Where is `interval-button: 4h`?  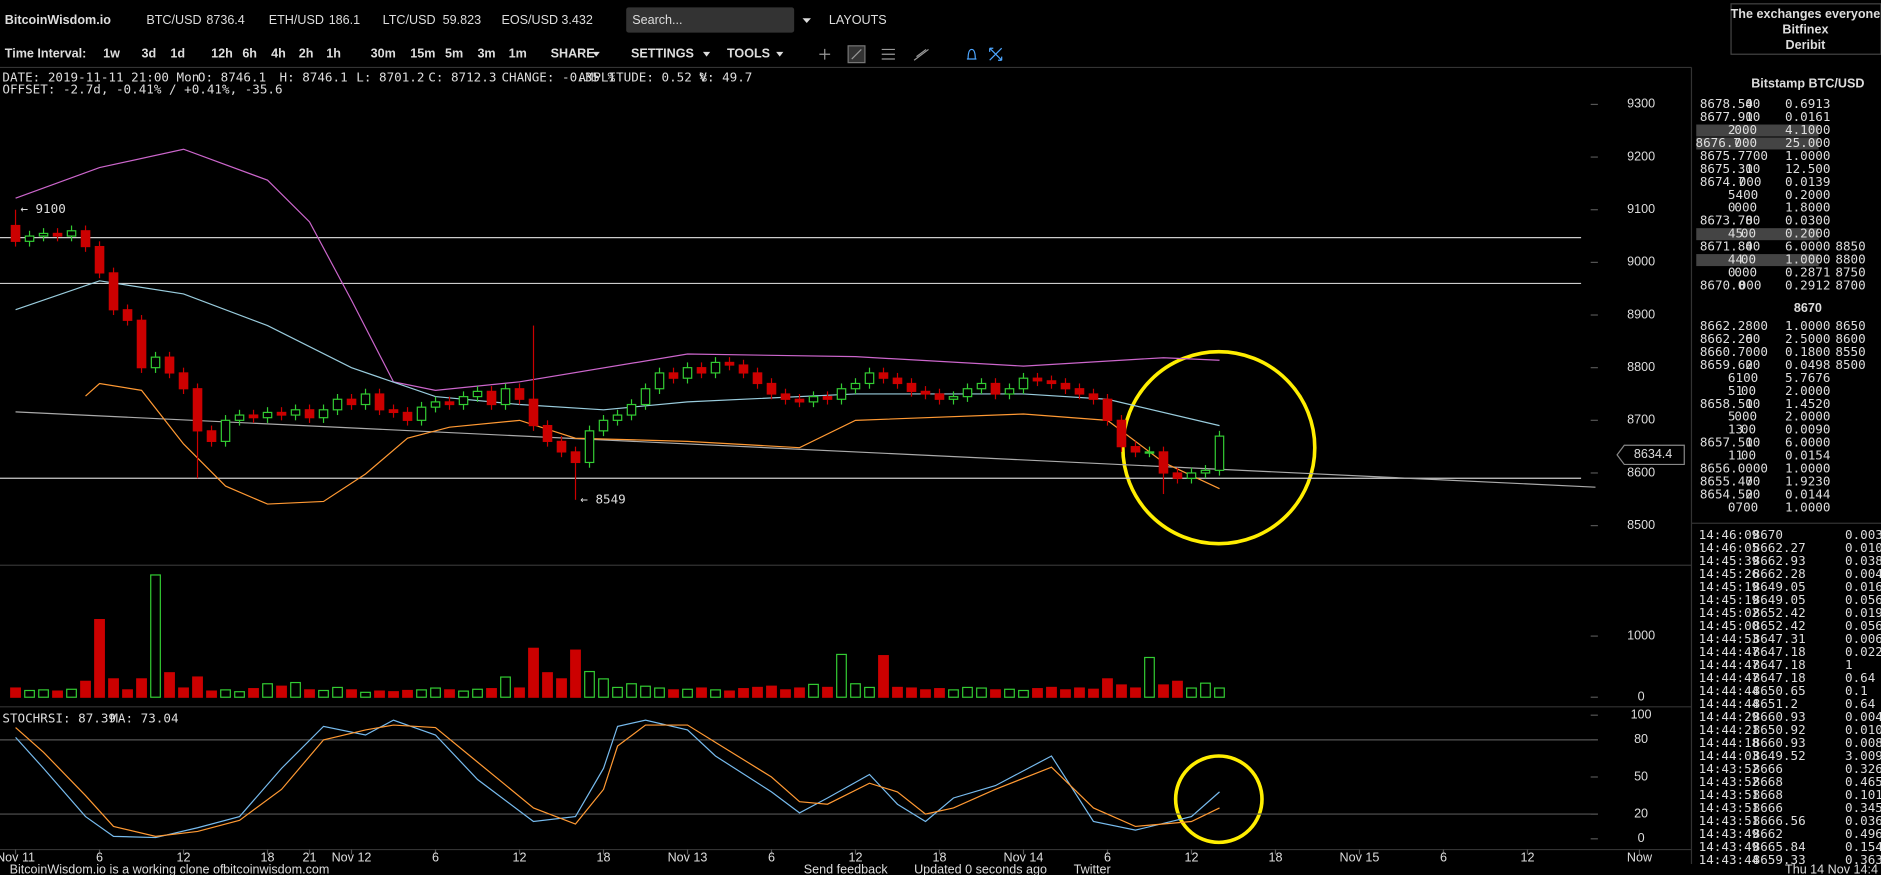
interval-button: 4h is located at coordinates (278, 54).